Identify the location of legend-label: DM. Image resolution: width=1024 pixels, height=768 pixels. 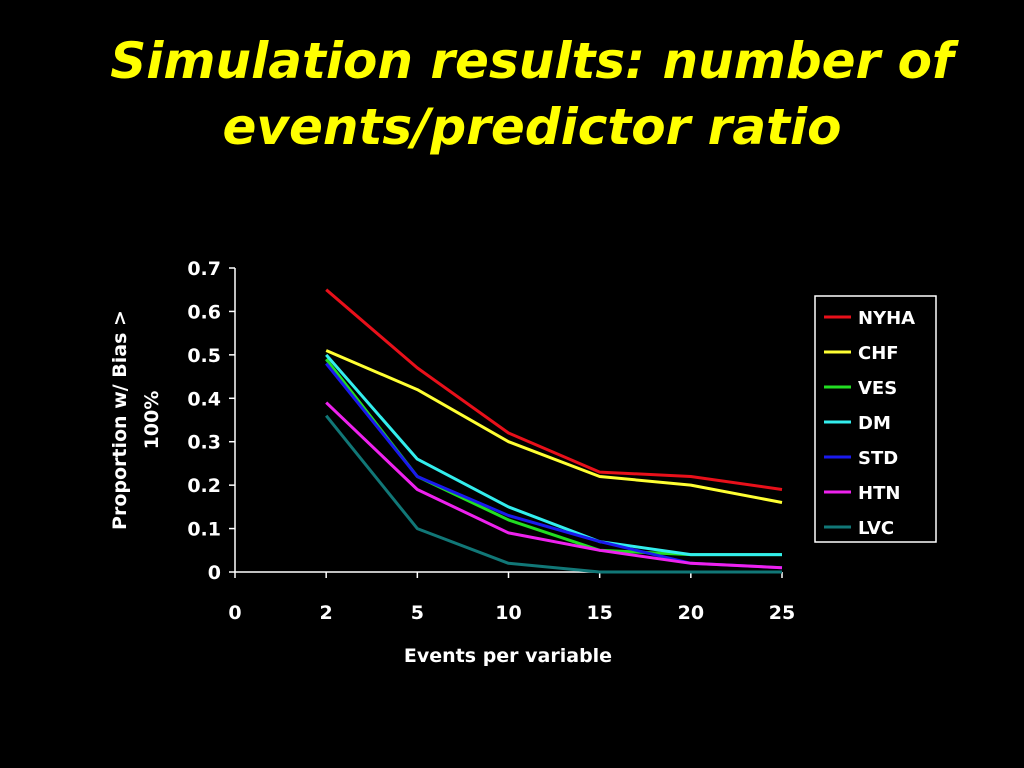
(874, 423).